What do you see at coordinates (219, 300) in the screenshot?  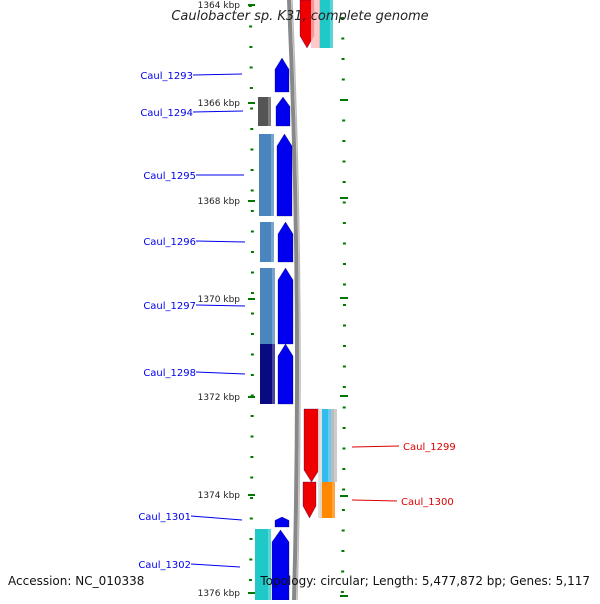 I see `scale-label: 1370 kbp` at bounding box center [219, 300].